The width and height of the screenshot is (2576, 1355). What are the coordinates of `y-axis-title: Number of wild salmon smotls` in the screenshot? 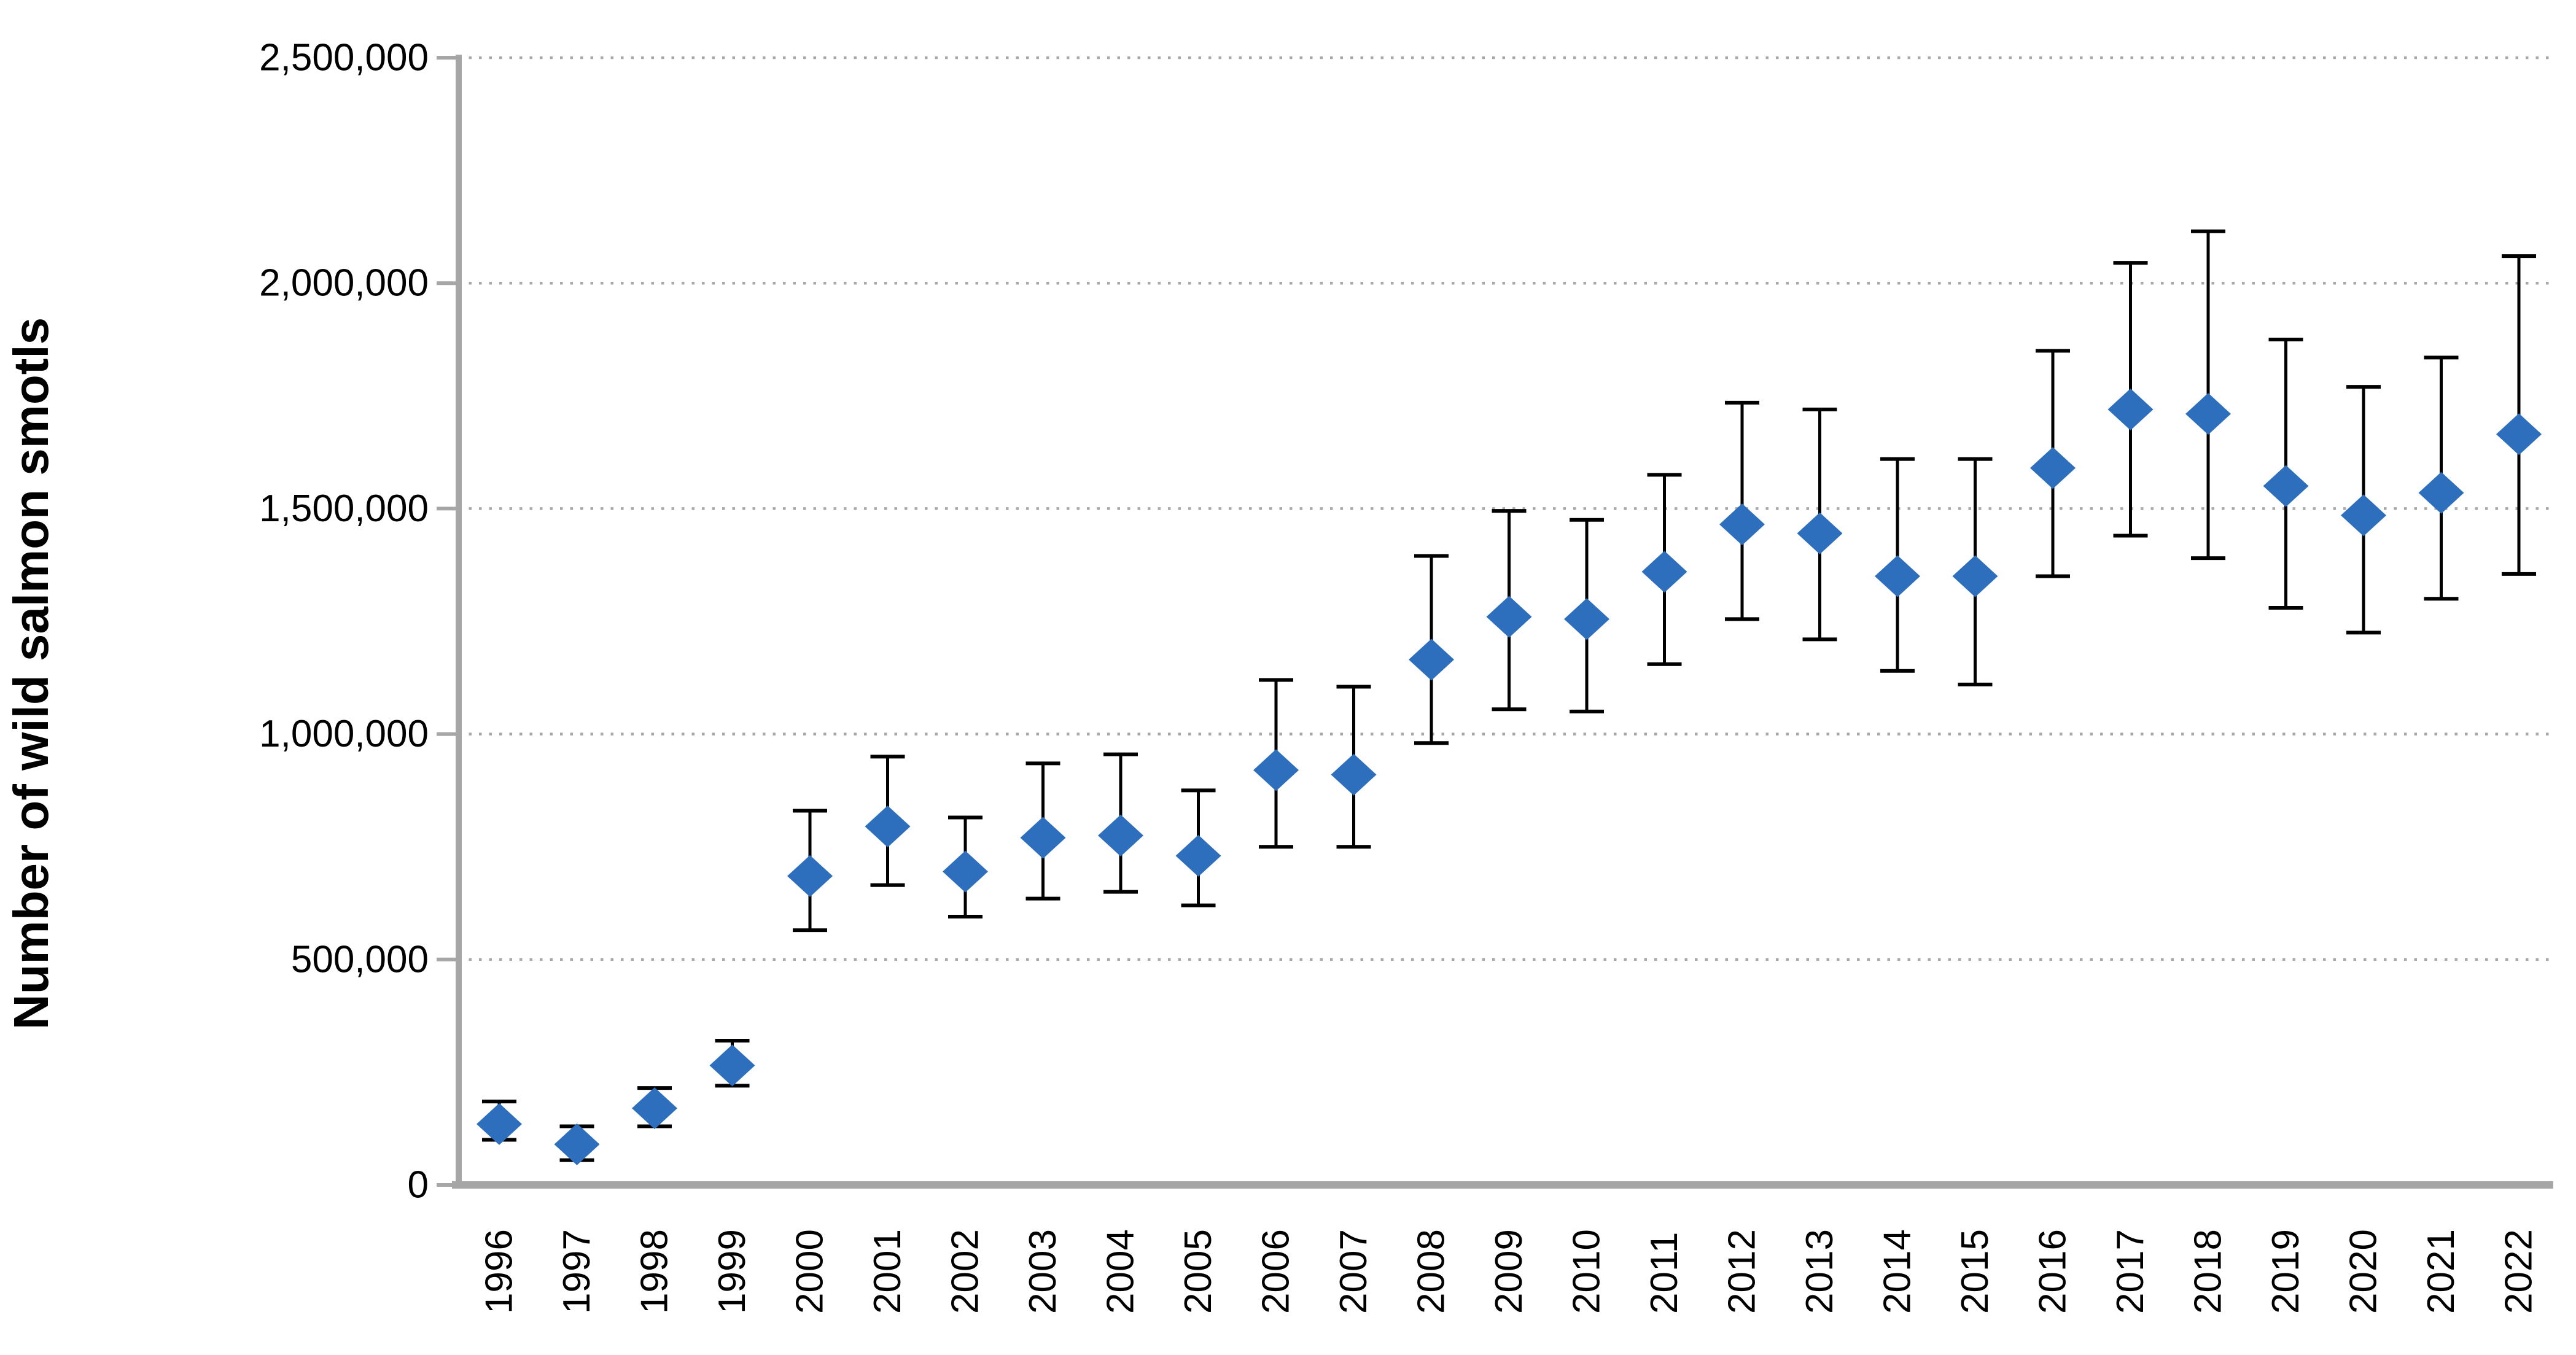 It's located at (31, 673).